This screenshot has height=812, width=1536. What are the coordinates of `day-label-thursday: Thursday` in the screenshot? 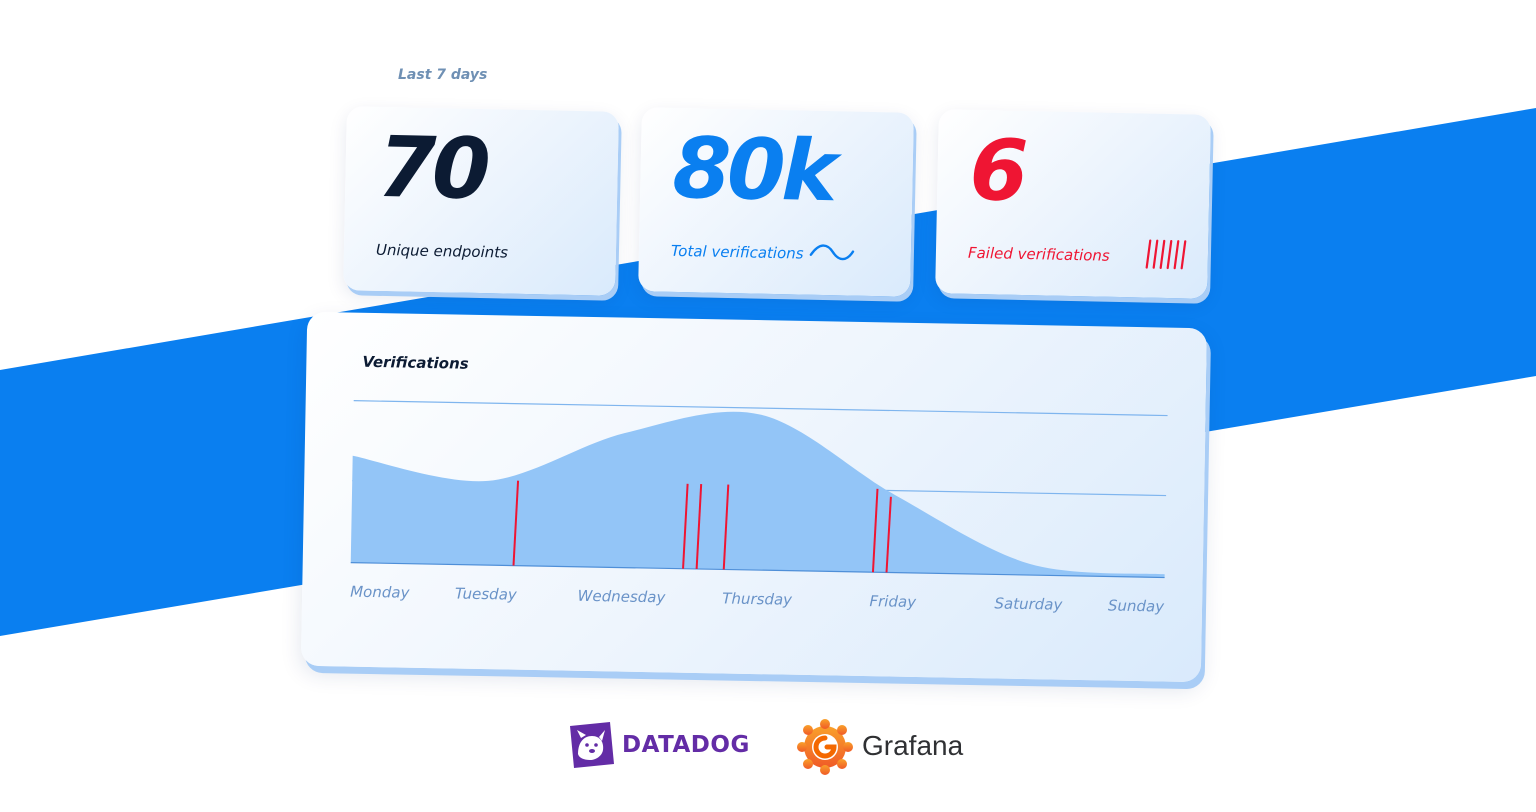 It's located at (757, 598).